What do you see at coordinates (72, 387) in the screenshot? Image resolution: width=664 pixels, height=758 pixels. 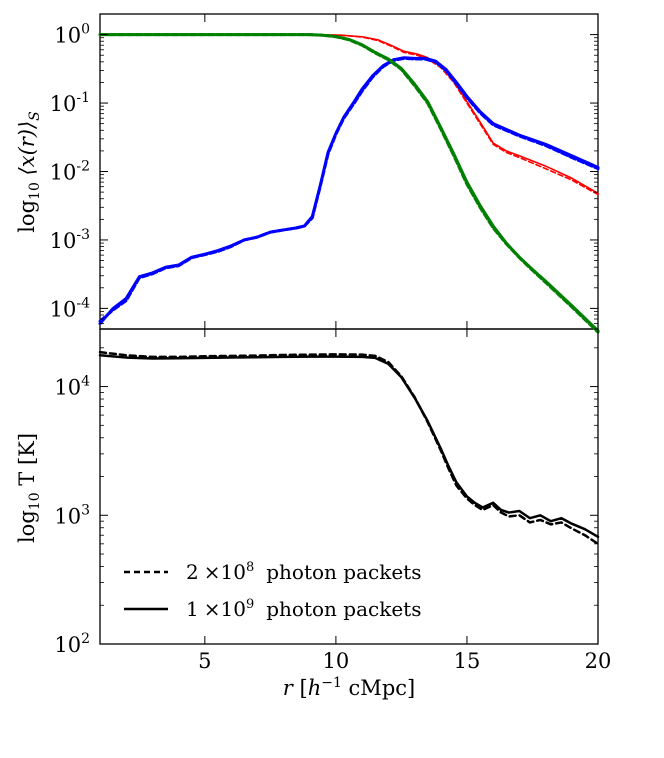 I see `bottom-ytick-label-0: 10⁴` at bounding box center [72, 387].